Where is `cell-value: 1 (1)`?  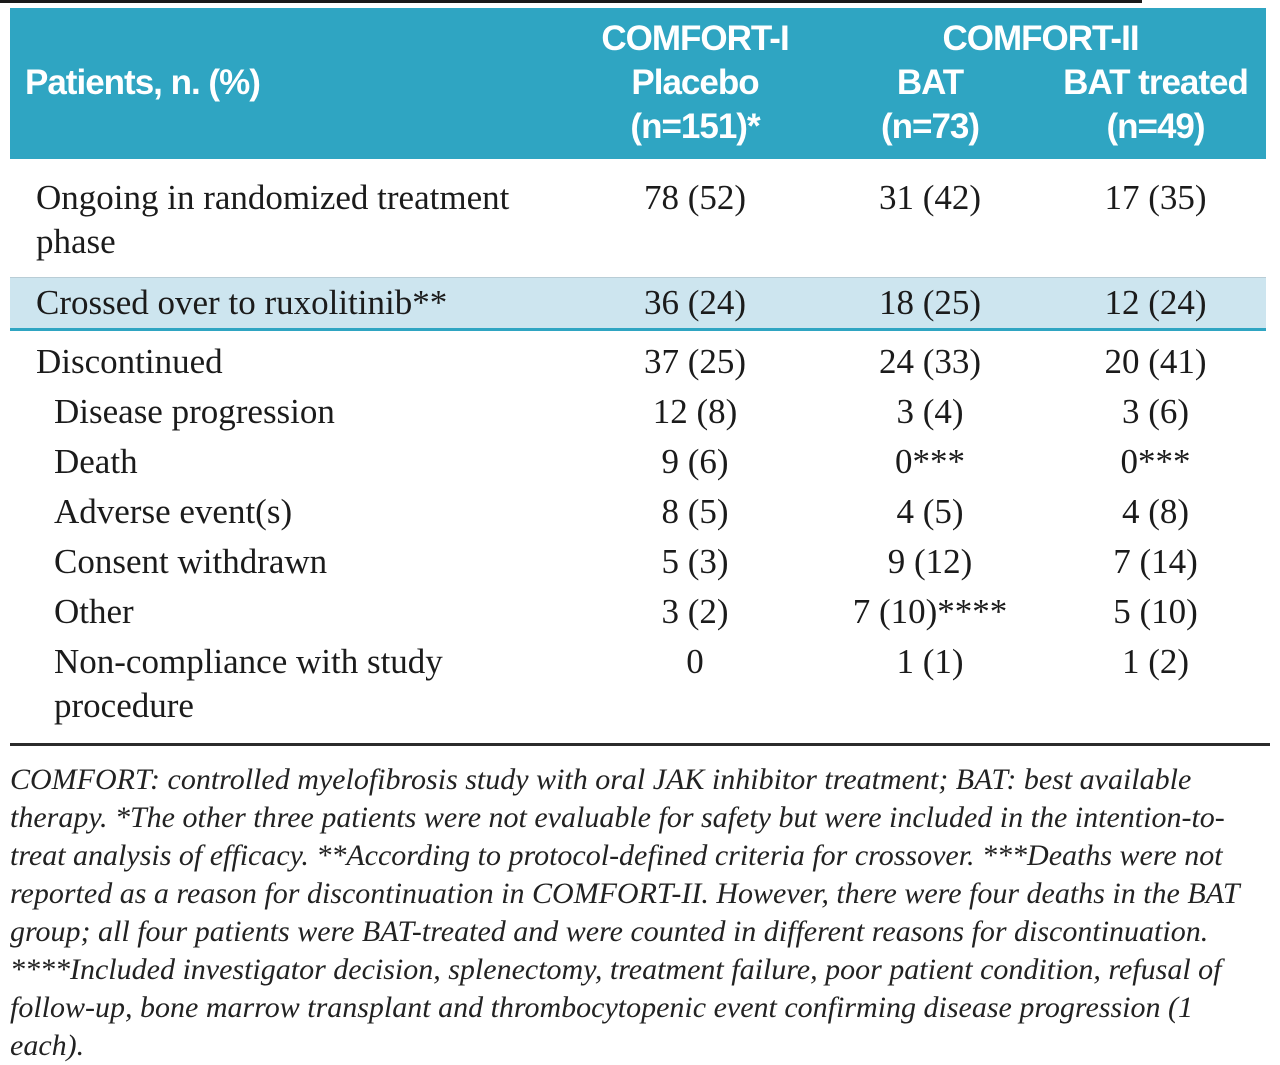 cell-value: 1 (1) is located at coordinates (930, 661).